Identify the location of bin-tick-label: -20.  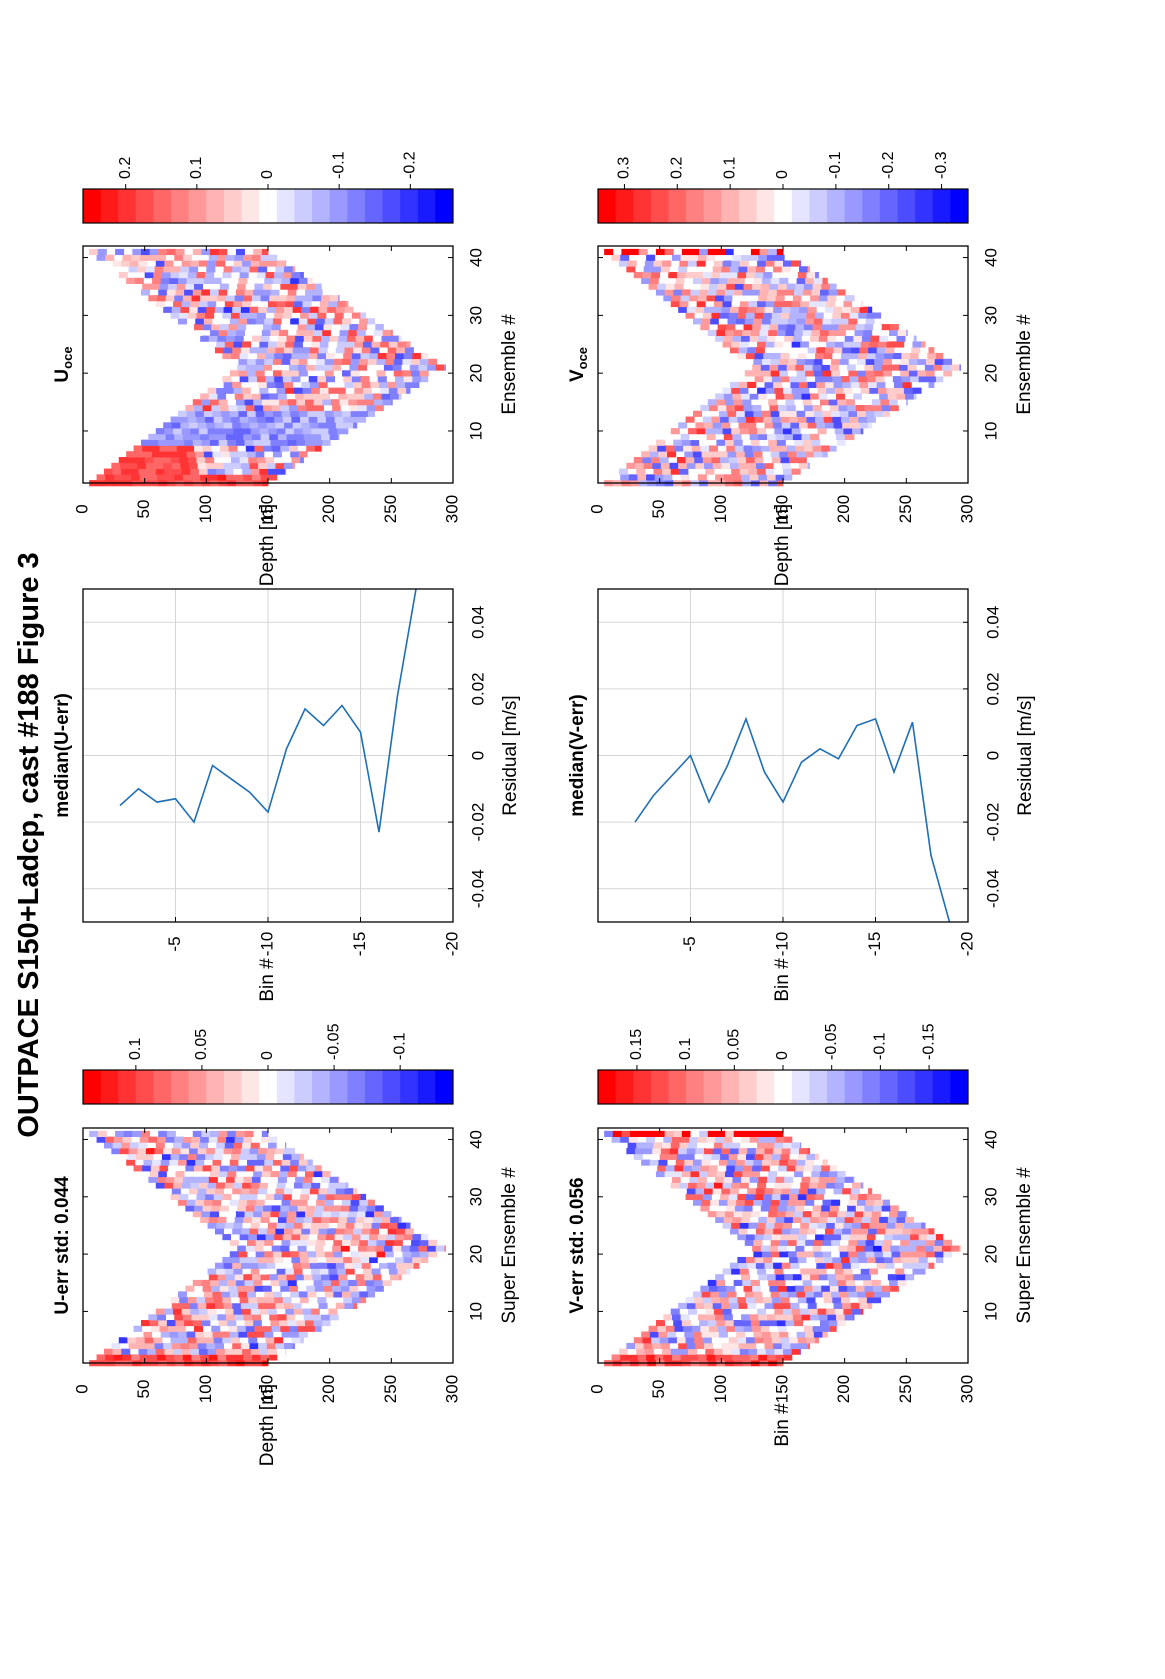
(966, 944).